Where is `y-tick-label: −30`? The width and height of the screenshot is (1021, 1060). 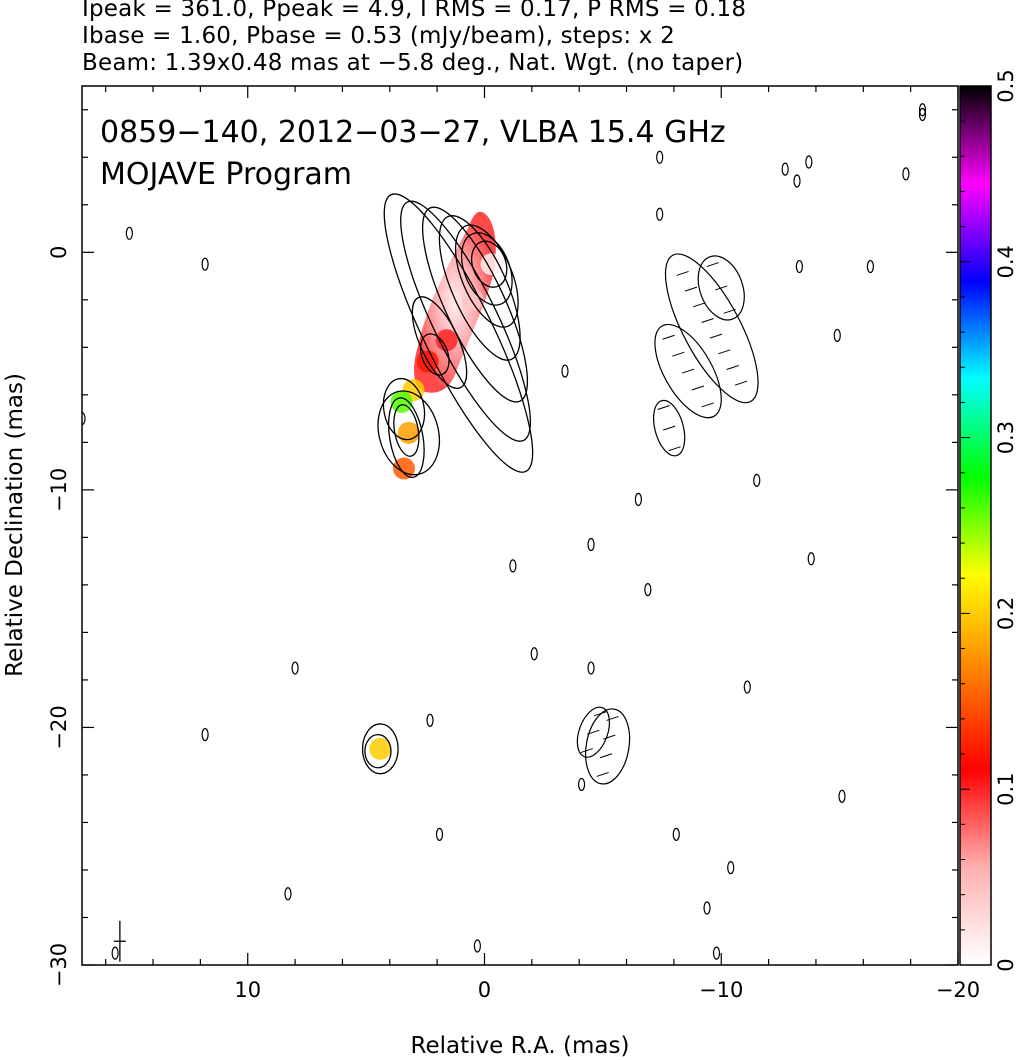 y-tick-label: −30 is located at coordinates (59, 965).